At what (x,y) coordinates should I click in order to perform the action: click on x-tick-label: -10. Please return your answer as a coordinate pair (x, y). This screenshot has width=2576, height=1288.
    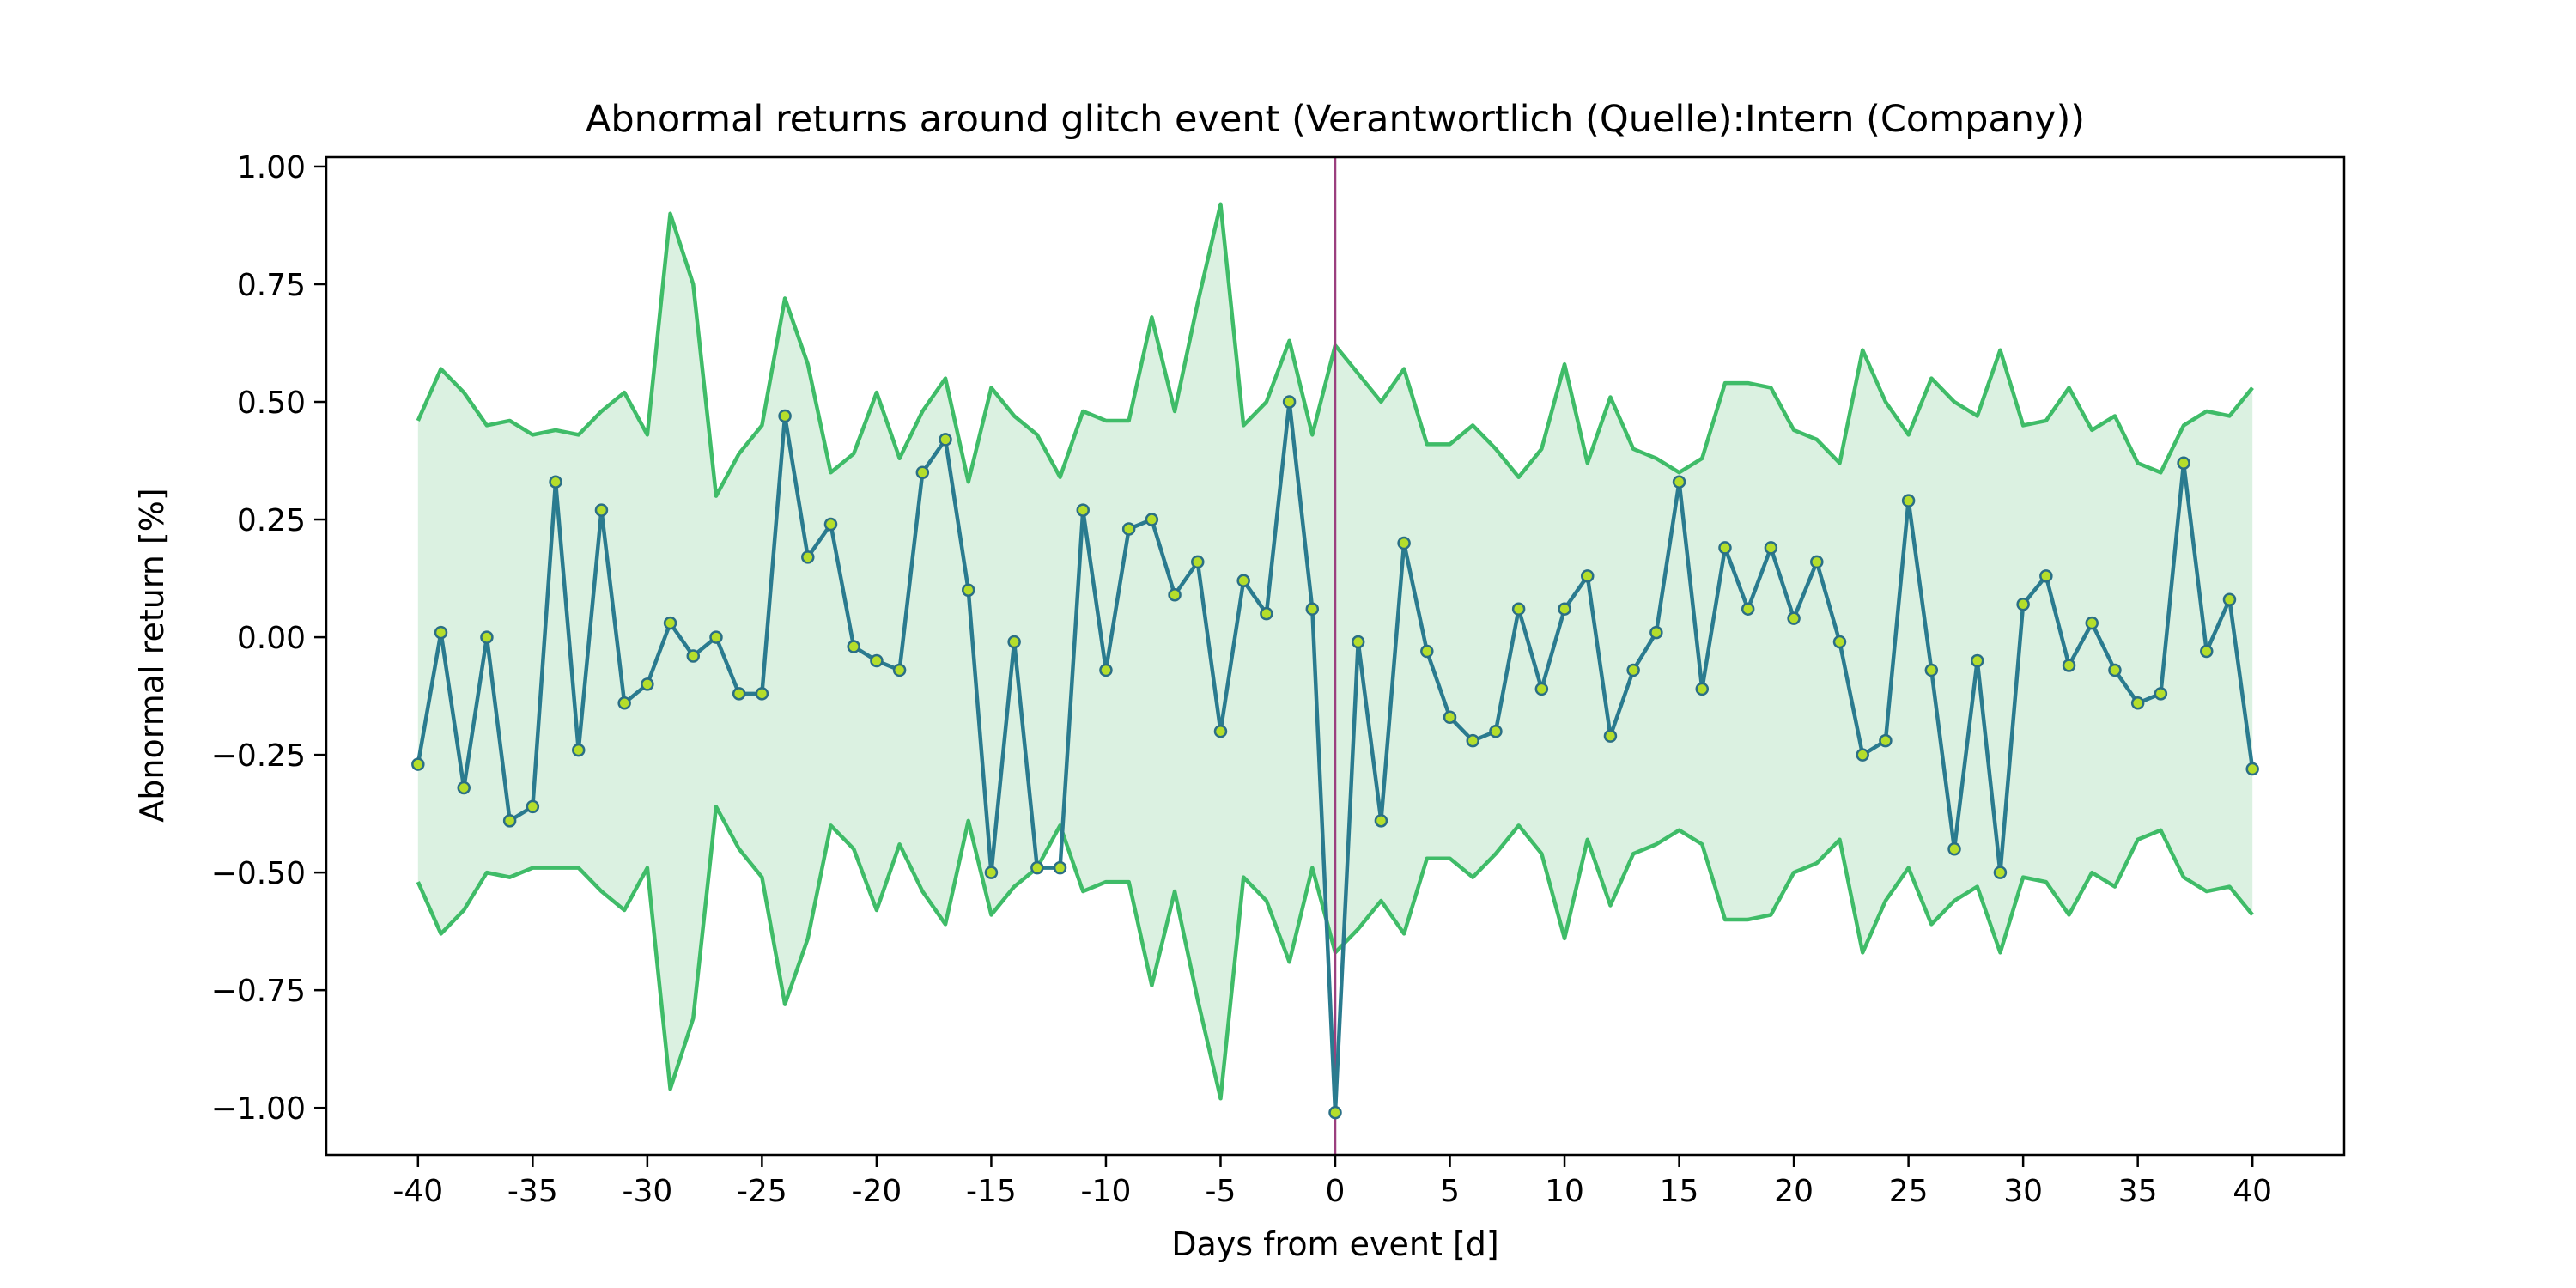
    Looking at the image, I should click on (1107, 1191).